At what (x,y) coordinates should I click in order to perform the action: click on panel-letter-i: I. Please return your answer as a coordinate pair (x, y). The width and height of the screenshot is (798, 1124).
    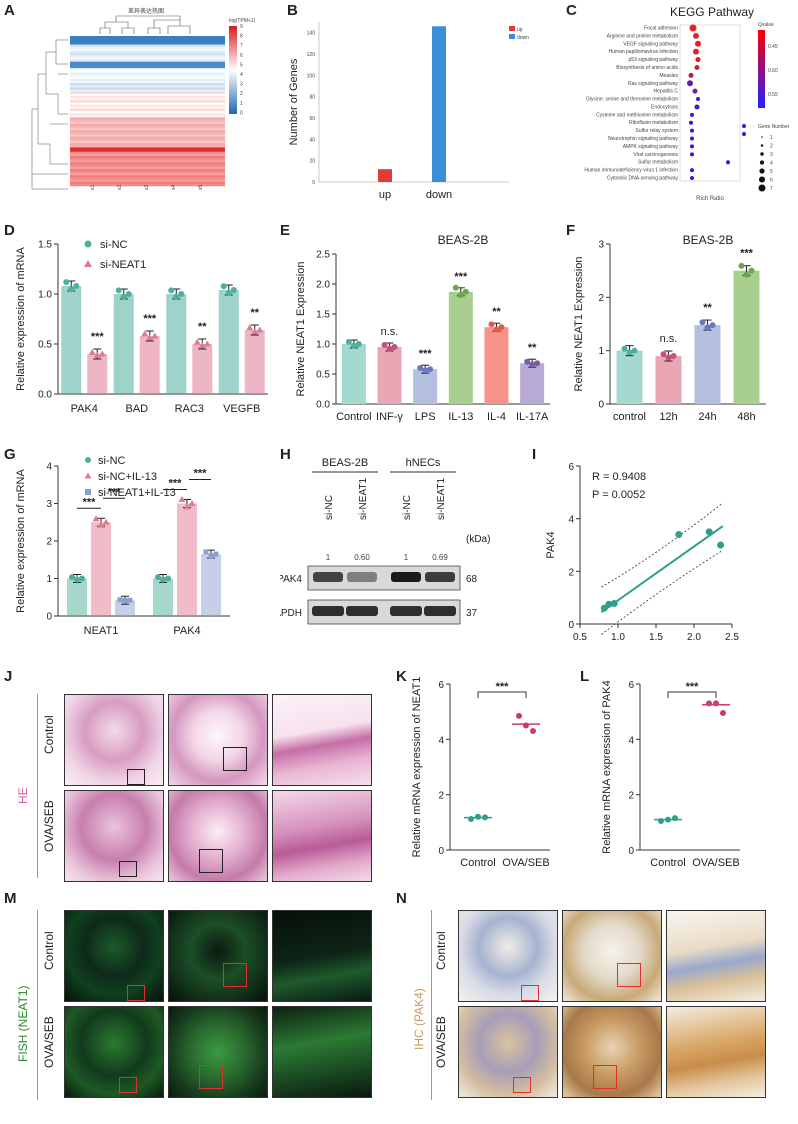
    Looking at the image, I should click on (534, 454).